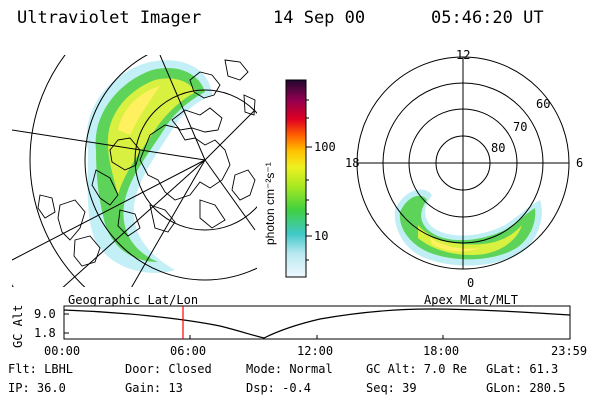  I want to click on mlt-label-18: 18, so click(352, 163).